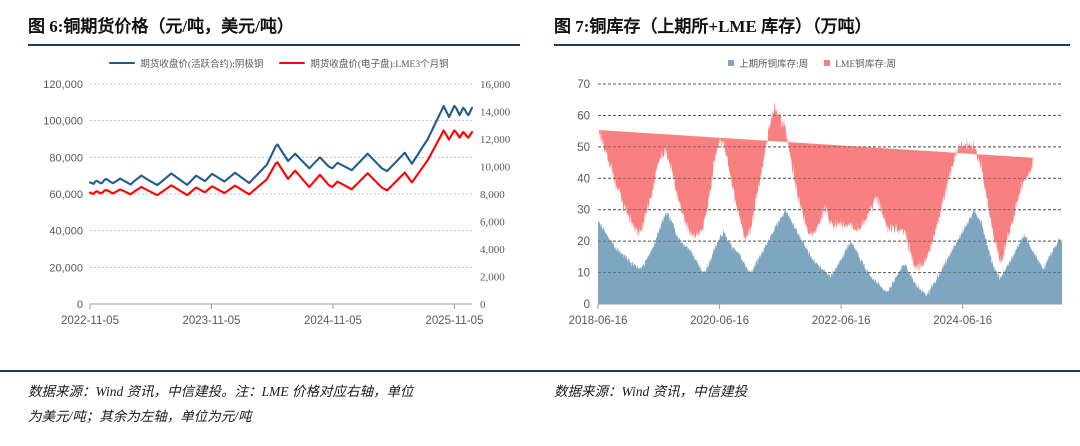 This screenshot has width=1080, height=446. Describe the element at coordinates (865, 65) in the screenshot. I see `legend-label-lme-copper-stock: LME铜库存:周` at that location.